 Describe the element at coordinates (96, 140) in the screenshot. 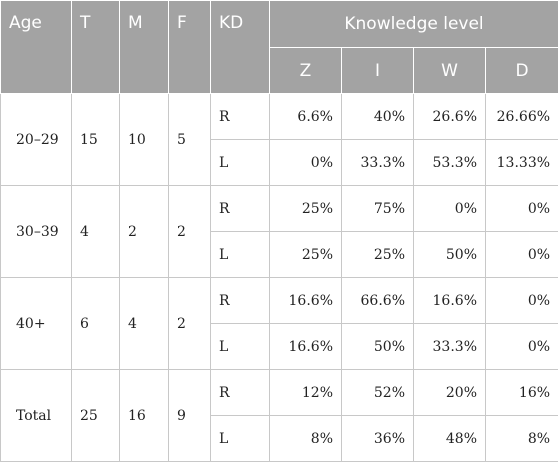

I see `total-count-cell: 15` at that location.